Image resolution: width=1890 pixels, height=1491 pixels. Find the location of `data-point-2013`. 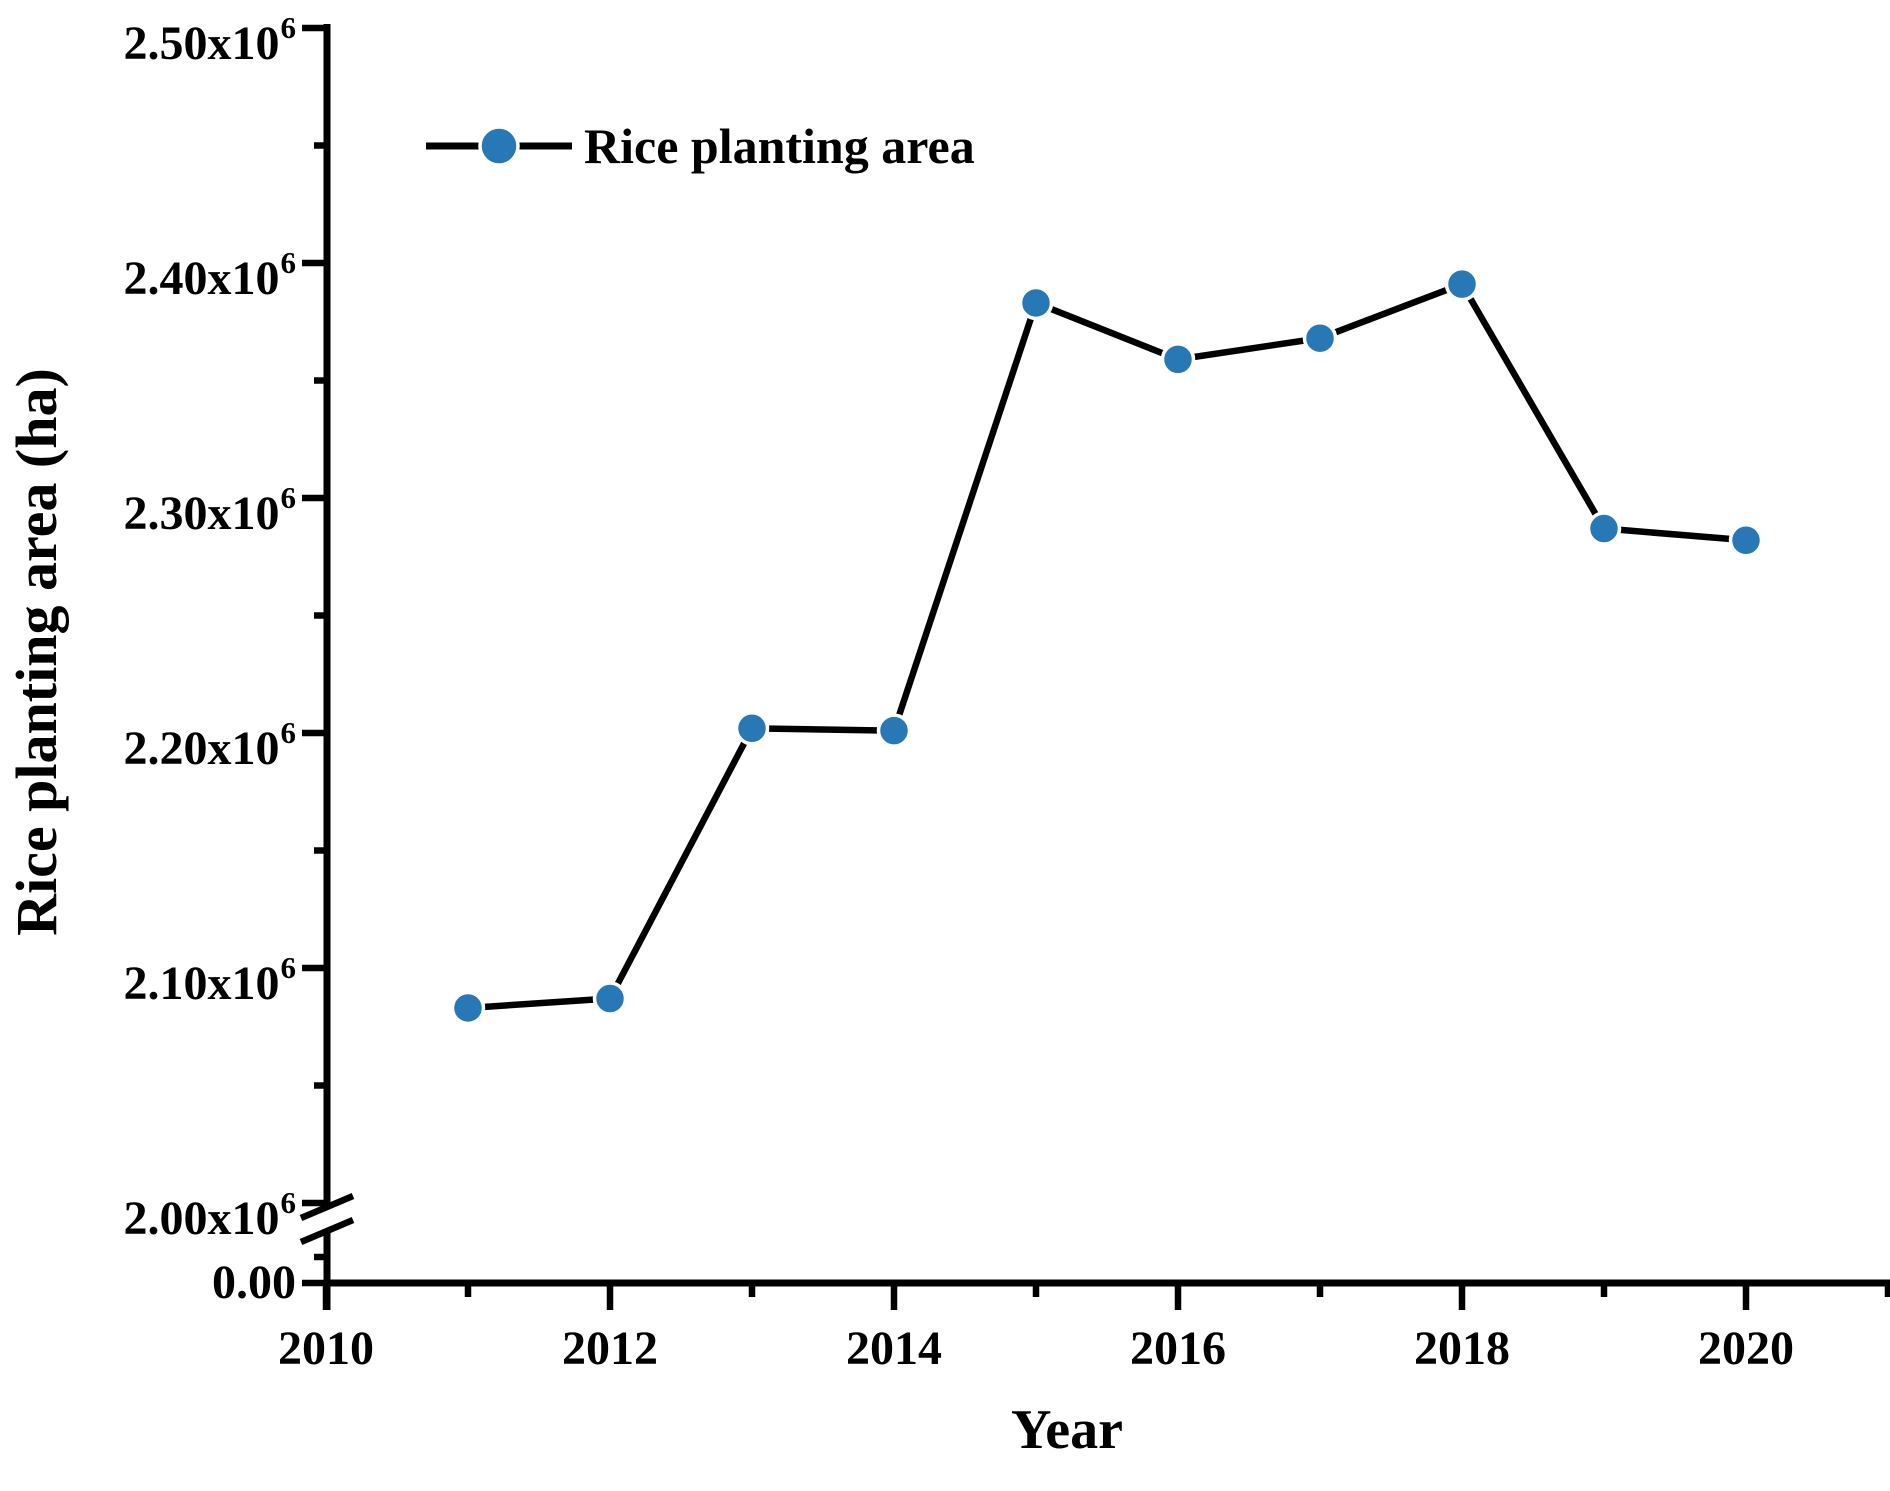

data-point-2013 is located at coordinates (752, 728).